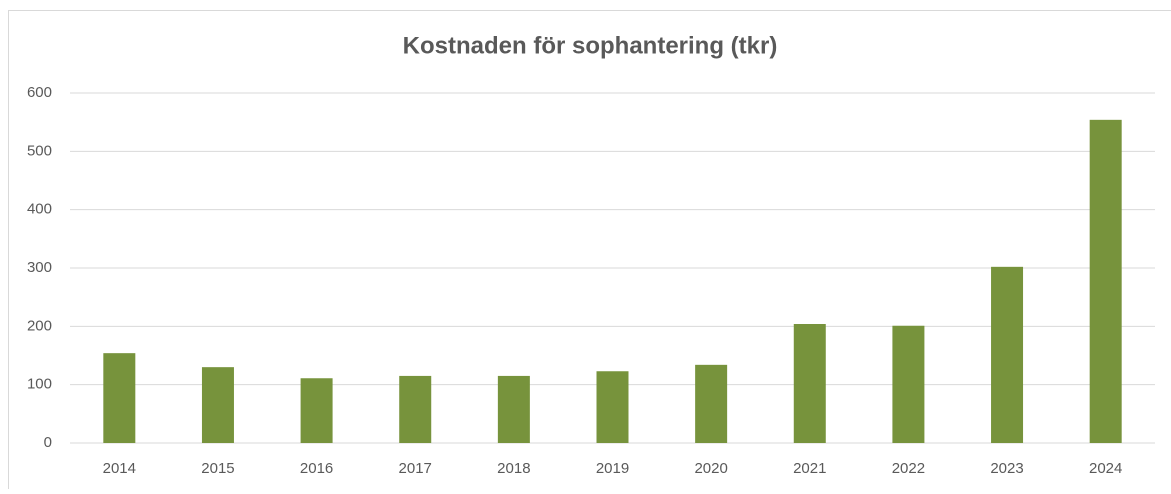  I want to click on chart-title: Kostnaden för sophantering (tkr), so click(590, 45).